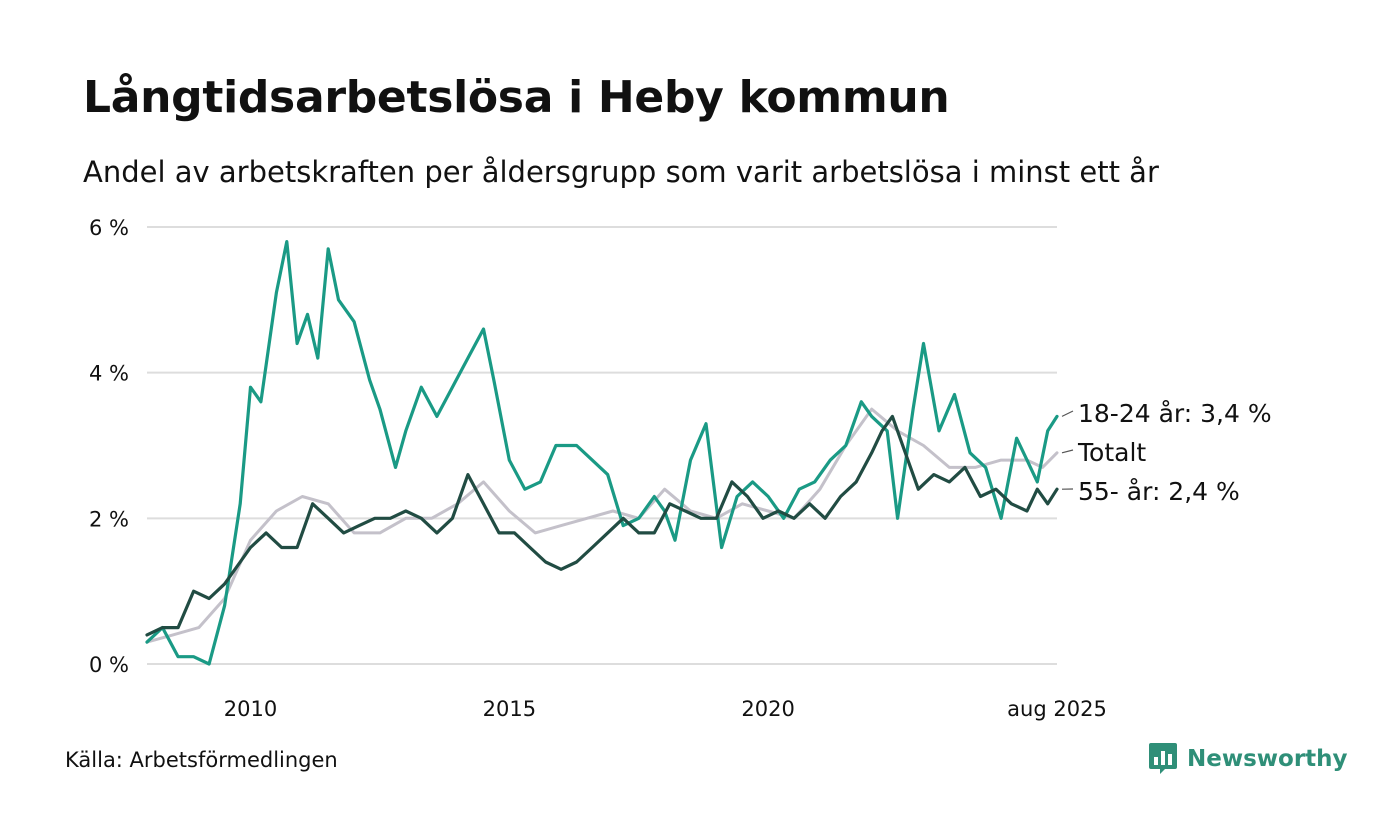 The width and height of the screenshot is (1400, 840). Describe the element at coordinates (1057, 709) in the screenshot. I see `x-tick-label: aug 2025` at that location.